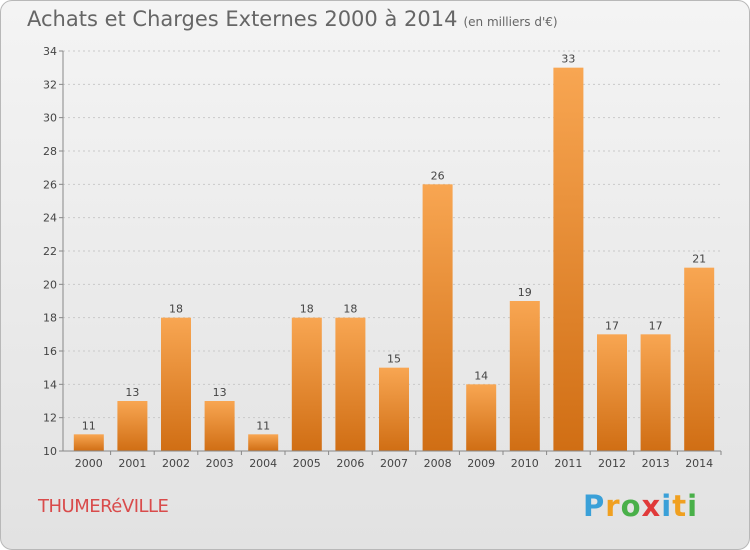 The height and width of the screenshot is (550, 750). Describe the element at coordinates (50, 351) in the screenshot. I see `y-tick-label: 16` at that location.